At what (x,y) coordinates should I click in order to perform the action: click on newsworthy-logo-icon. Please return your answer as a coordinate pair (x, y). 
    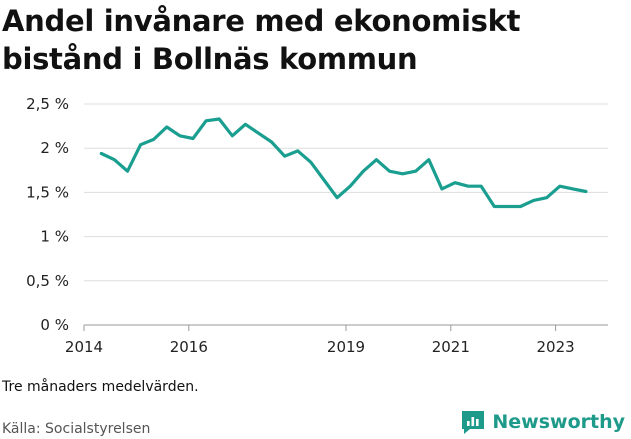
    Looking at the image, I should click on (473, 422).